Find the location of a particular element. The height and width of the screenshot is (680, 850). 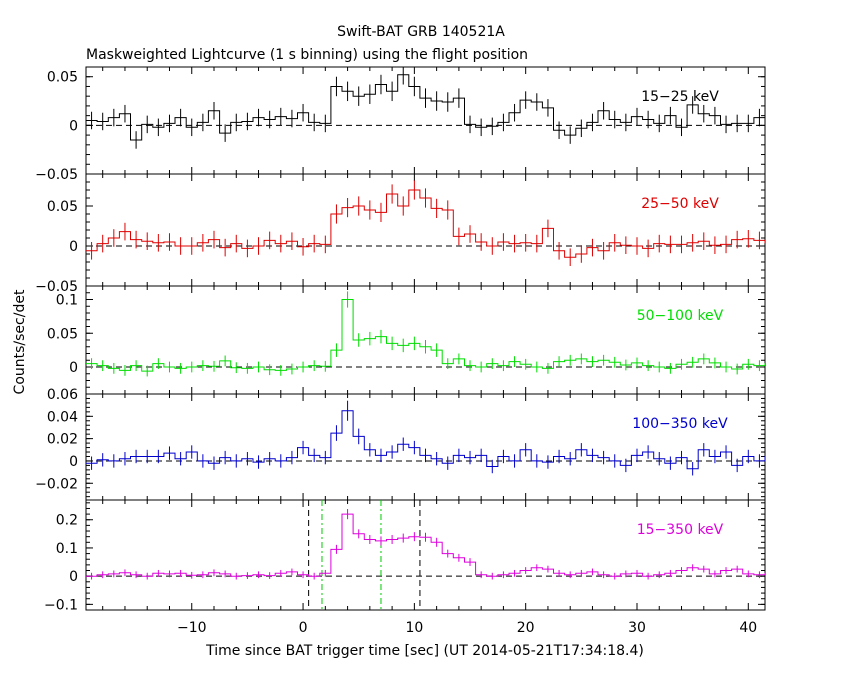

band-label: 100−350 keV is located at coordinates (680, 424).